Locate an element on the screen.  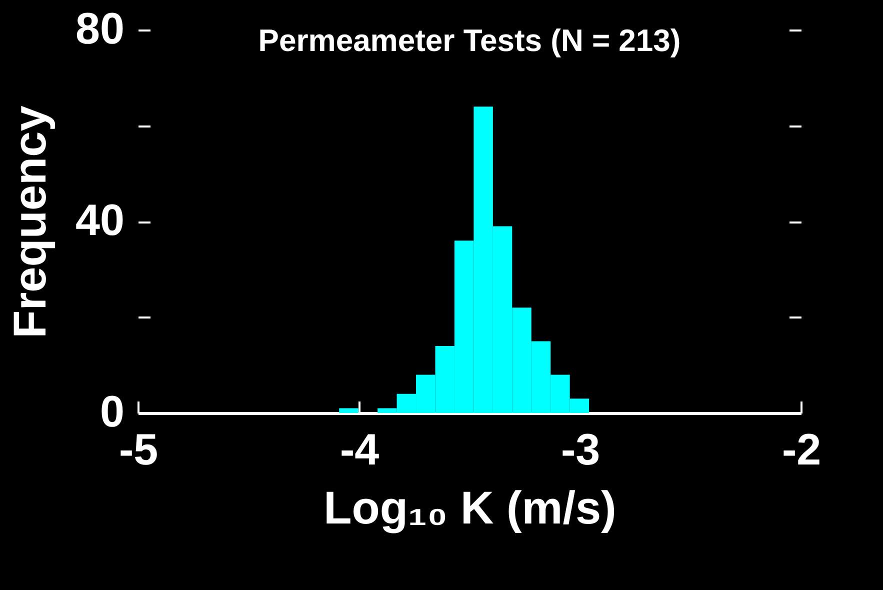
y-axis-title: Frequency is located at coordinates (30, 221).